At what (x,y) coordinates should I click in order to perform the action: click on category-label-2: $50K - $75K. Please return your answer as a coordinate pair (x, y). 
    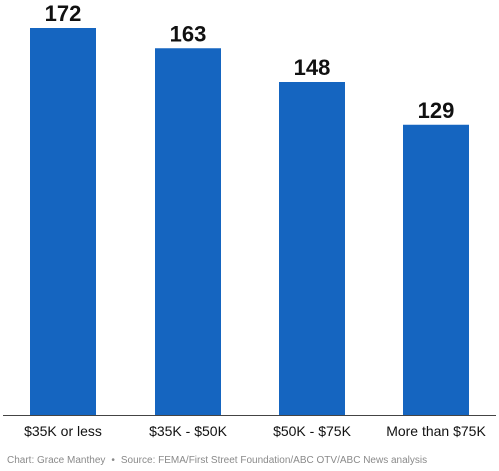
    Looking at the image, I should click on (312, 431).